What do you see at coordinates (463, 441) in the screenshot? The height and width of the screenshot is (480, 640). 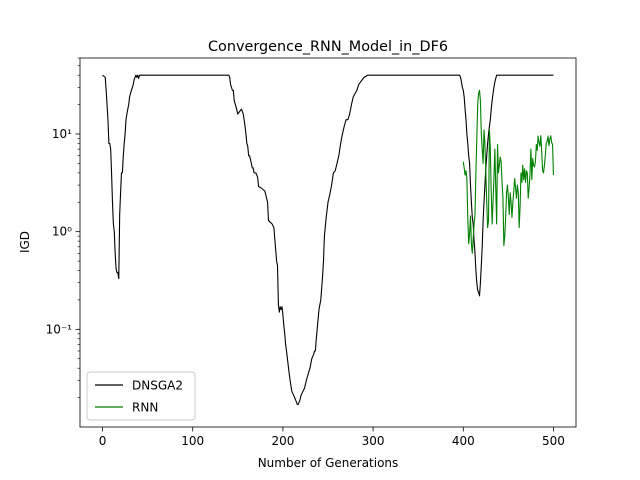 I see `x-tick-label: 400` at bounding box center [463, 441].